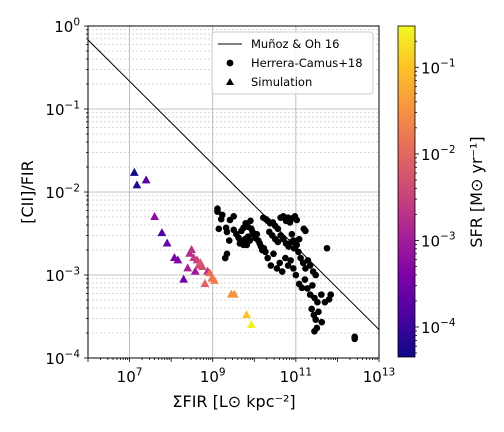 The width and height of the screenshot is (504, 432). Describe the element at coordinates (438, 154) in the screenshot. I see `colorbar-tick-label: 10⁻²` at that location.